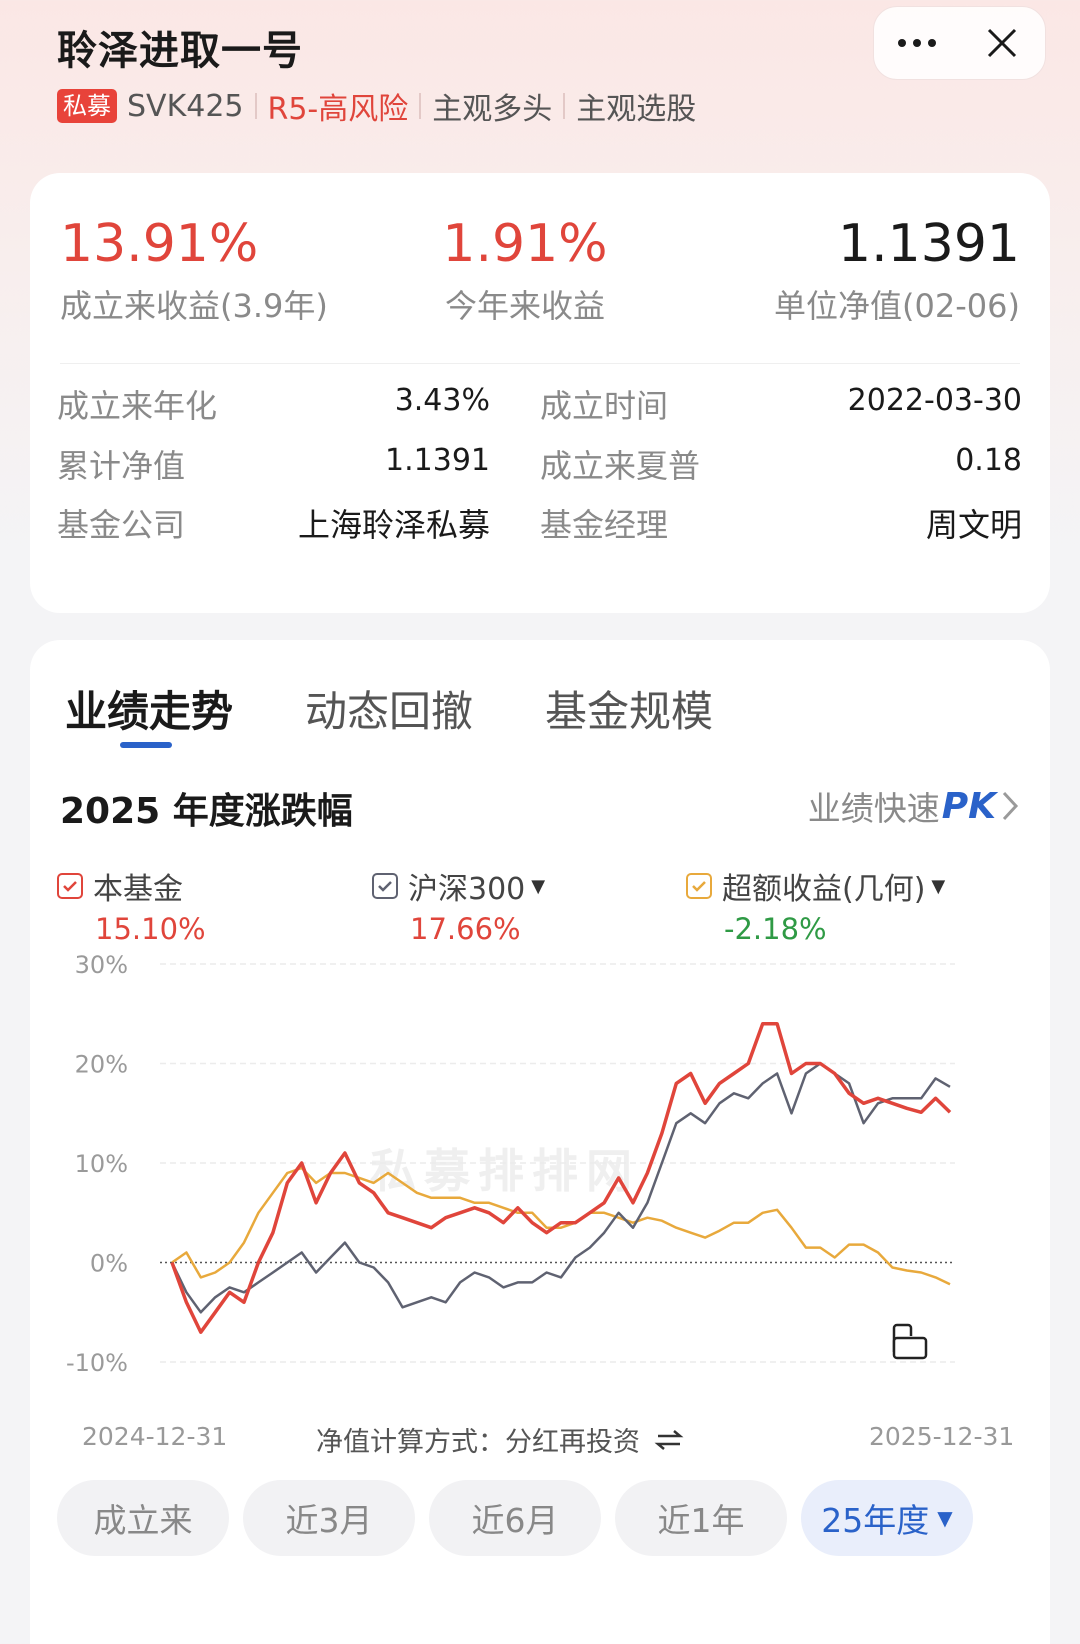 The height and width of the screenshot is (1644, 1080). Describe the element at coordinates (505, 1171) in the screenshot. I see `watermark: 私募排排网` at that location.